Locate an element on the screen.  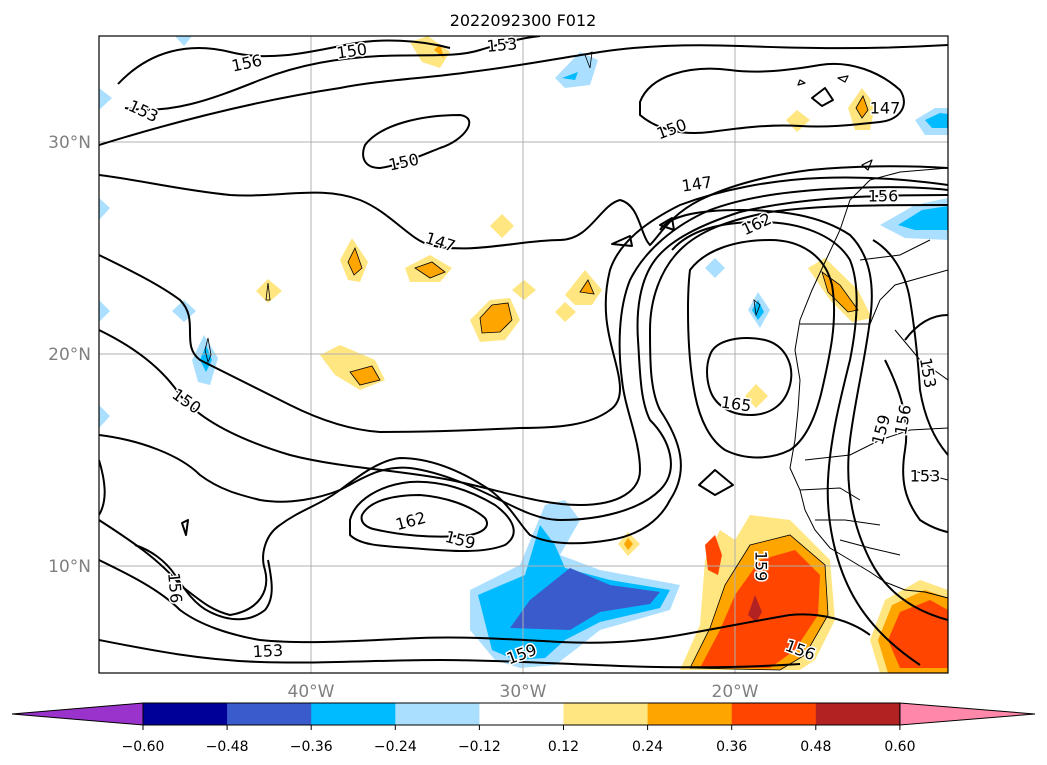
colorbar-tick-label: 0.48 is located at coordinates (815, 747).